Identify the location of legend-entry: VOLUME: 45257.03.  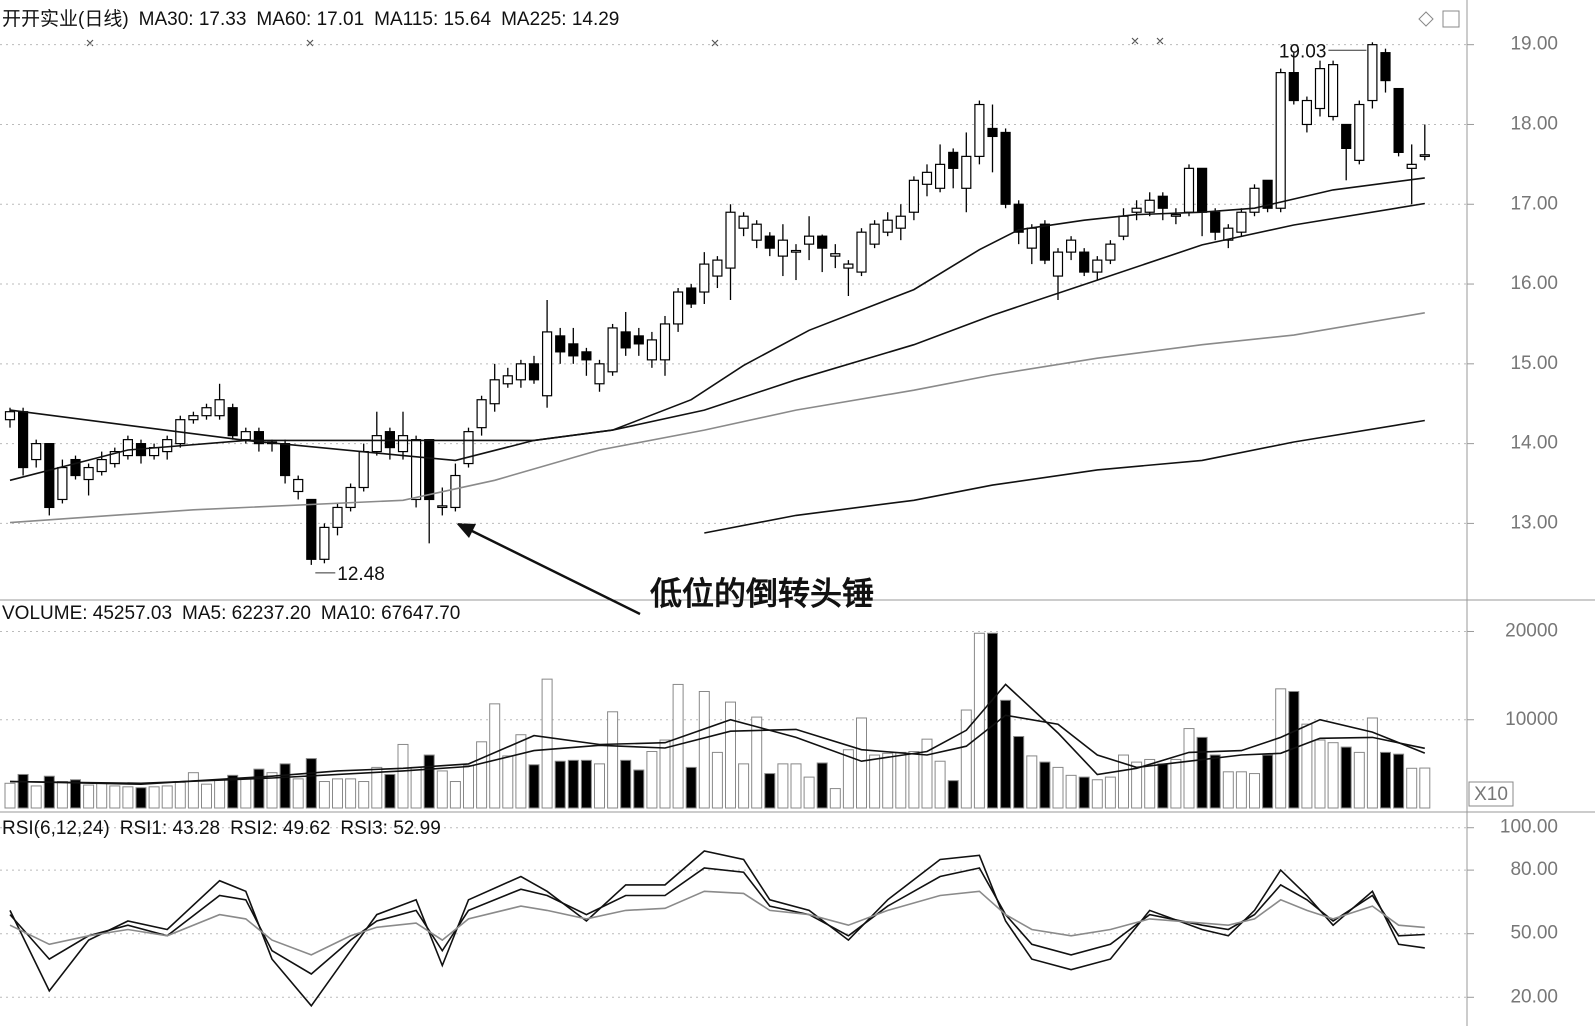
(87, 613).